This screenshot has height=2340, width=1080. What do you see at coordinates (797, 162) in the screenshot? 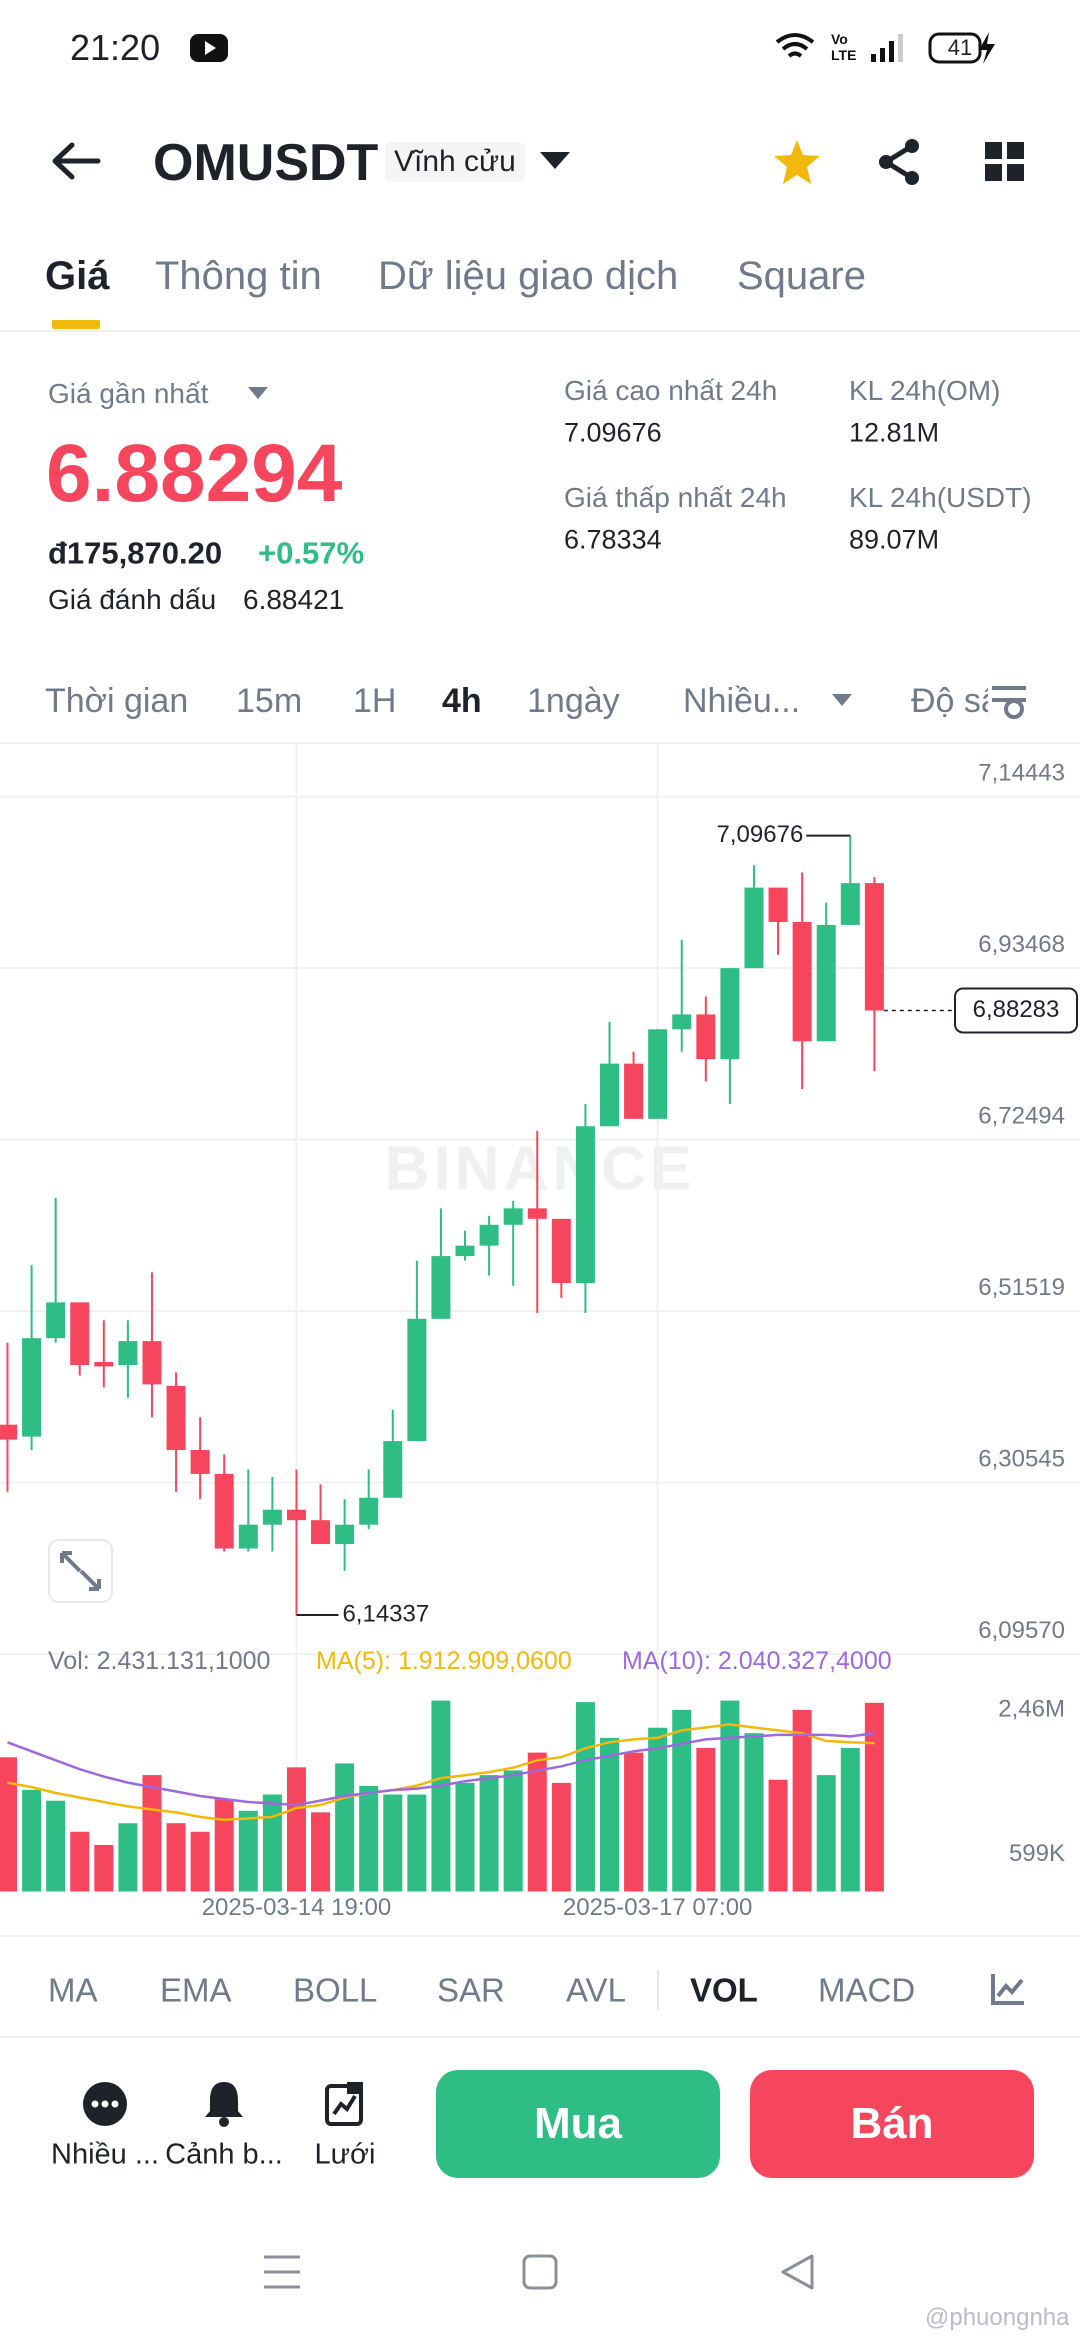
I see `favorite-star` at bounding box center [797, 162].